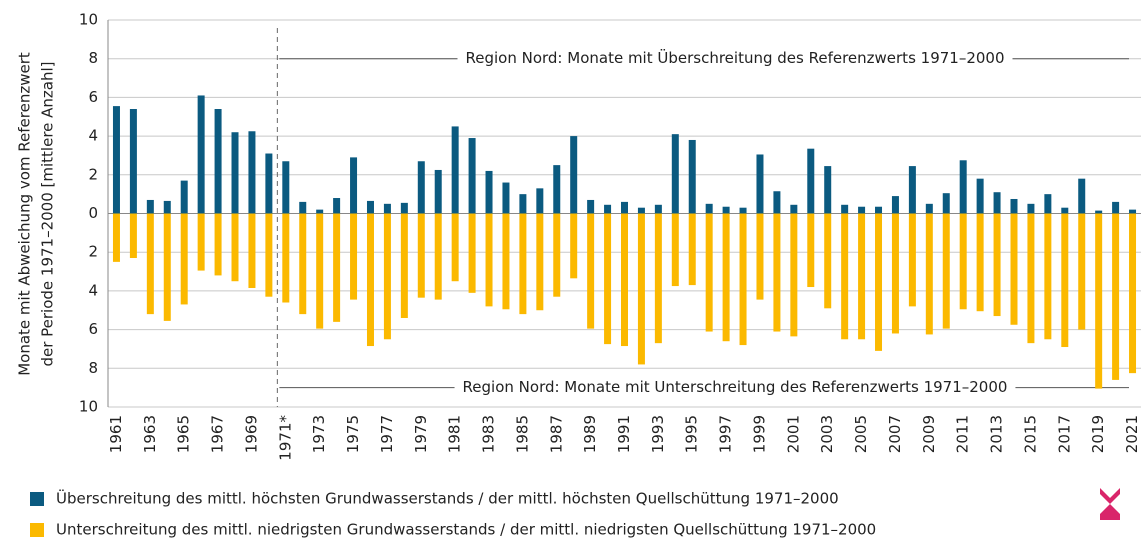  I want to click on x-tick-label: 1961, so click(116, 434).